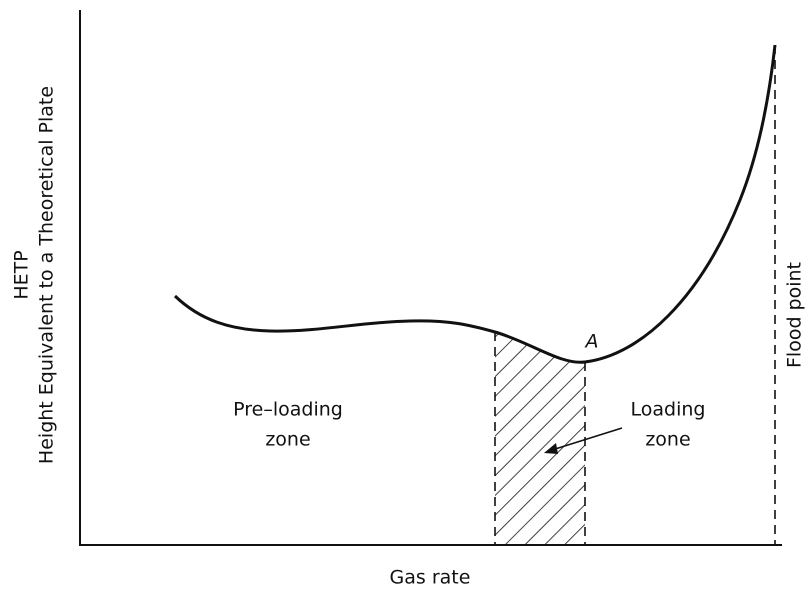  What do you see at coordinates (540, 438) in the screenshot?
I see `loading-zone-hatch` at bounding box center [540, 438].